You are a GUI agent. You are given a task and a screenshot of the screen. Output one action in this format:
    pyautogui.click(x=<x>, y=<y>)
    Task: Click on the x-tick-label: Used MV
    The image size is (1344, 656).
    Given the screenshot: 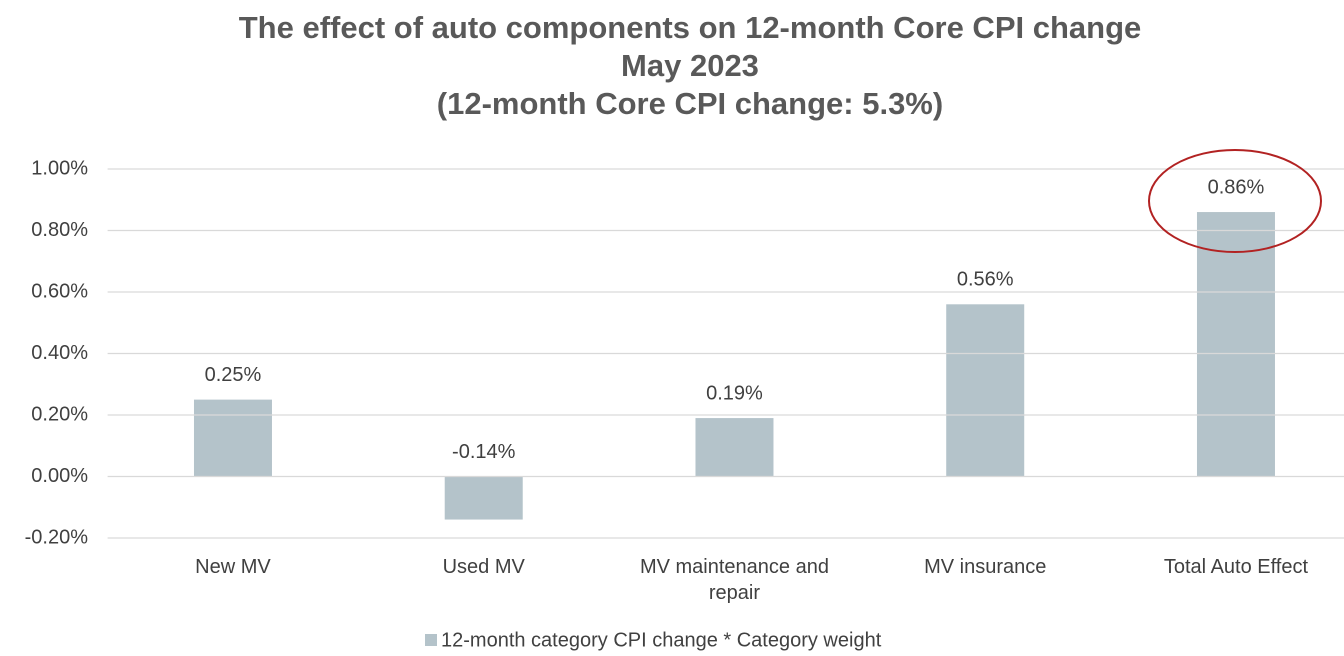 What is the action you would take?
    pyautogui.click(x=484, y=567)
    